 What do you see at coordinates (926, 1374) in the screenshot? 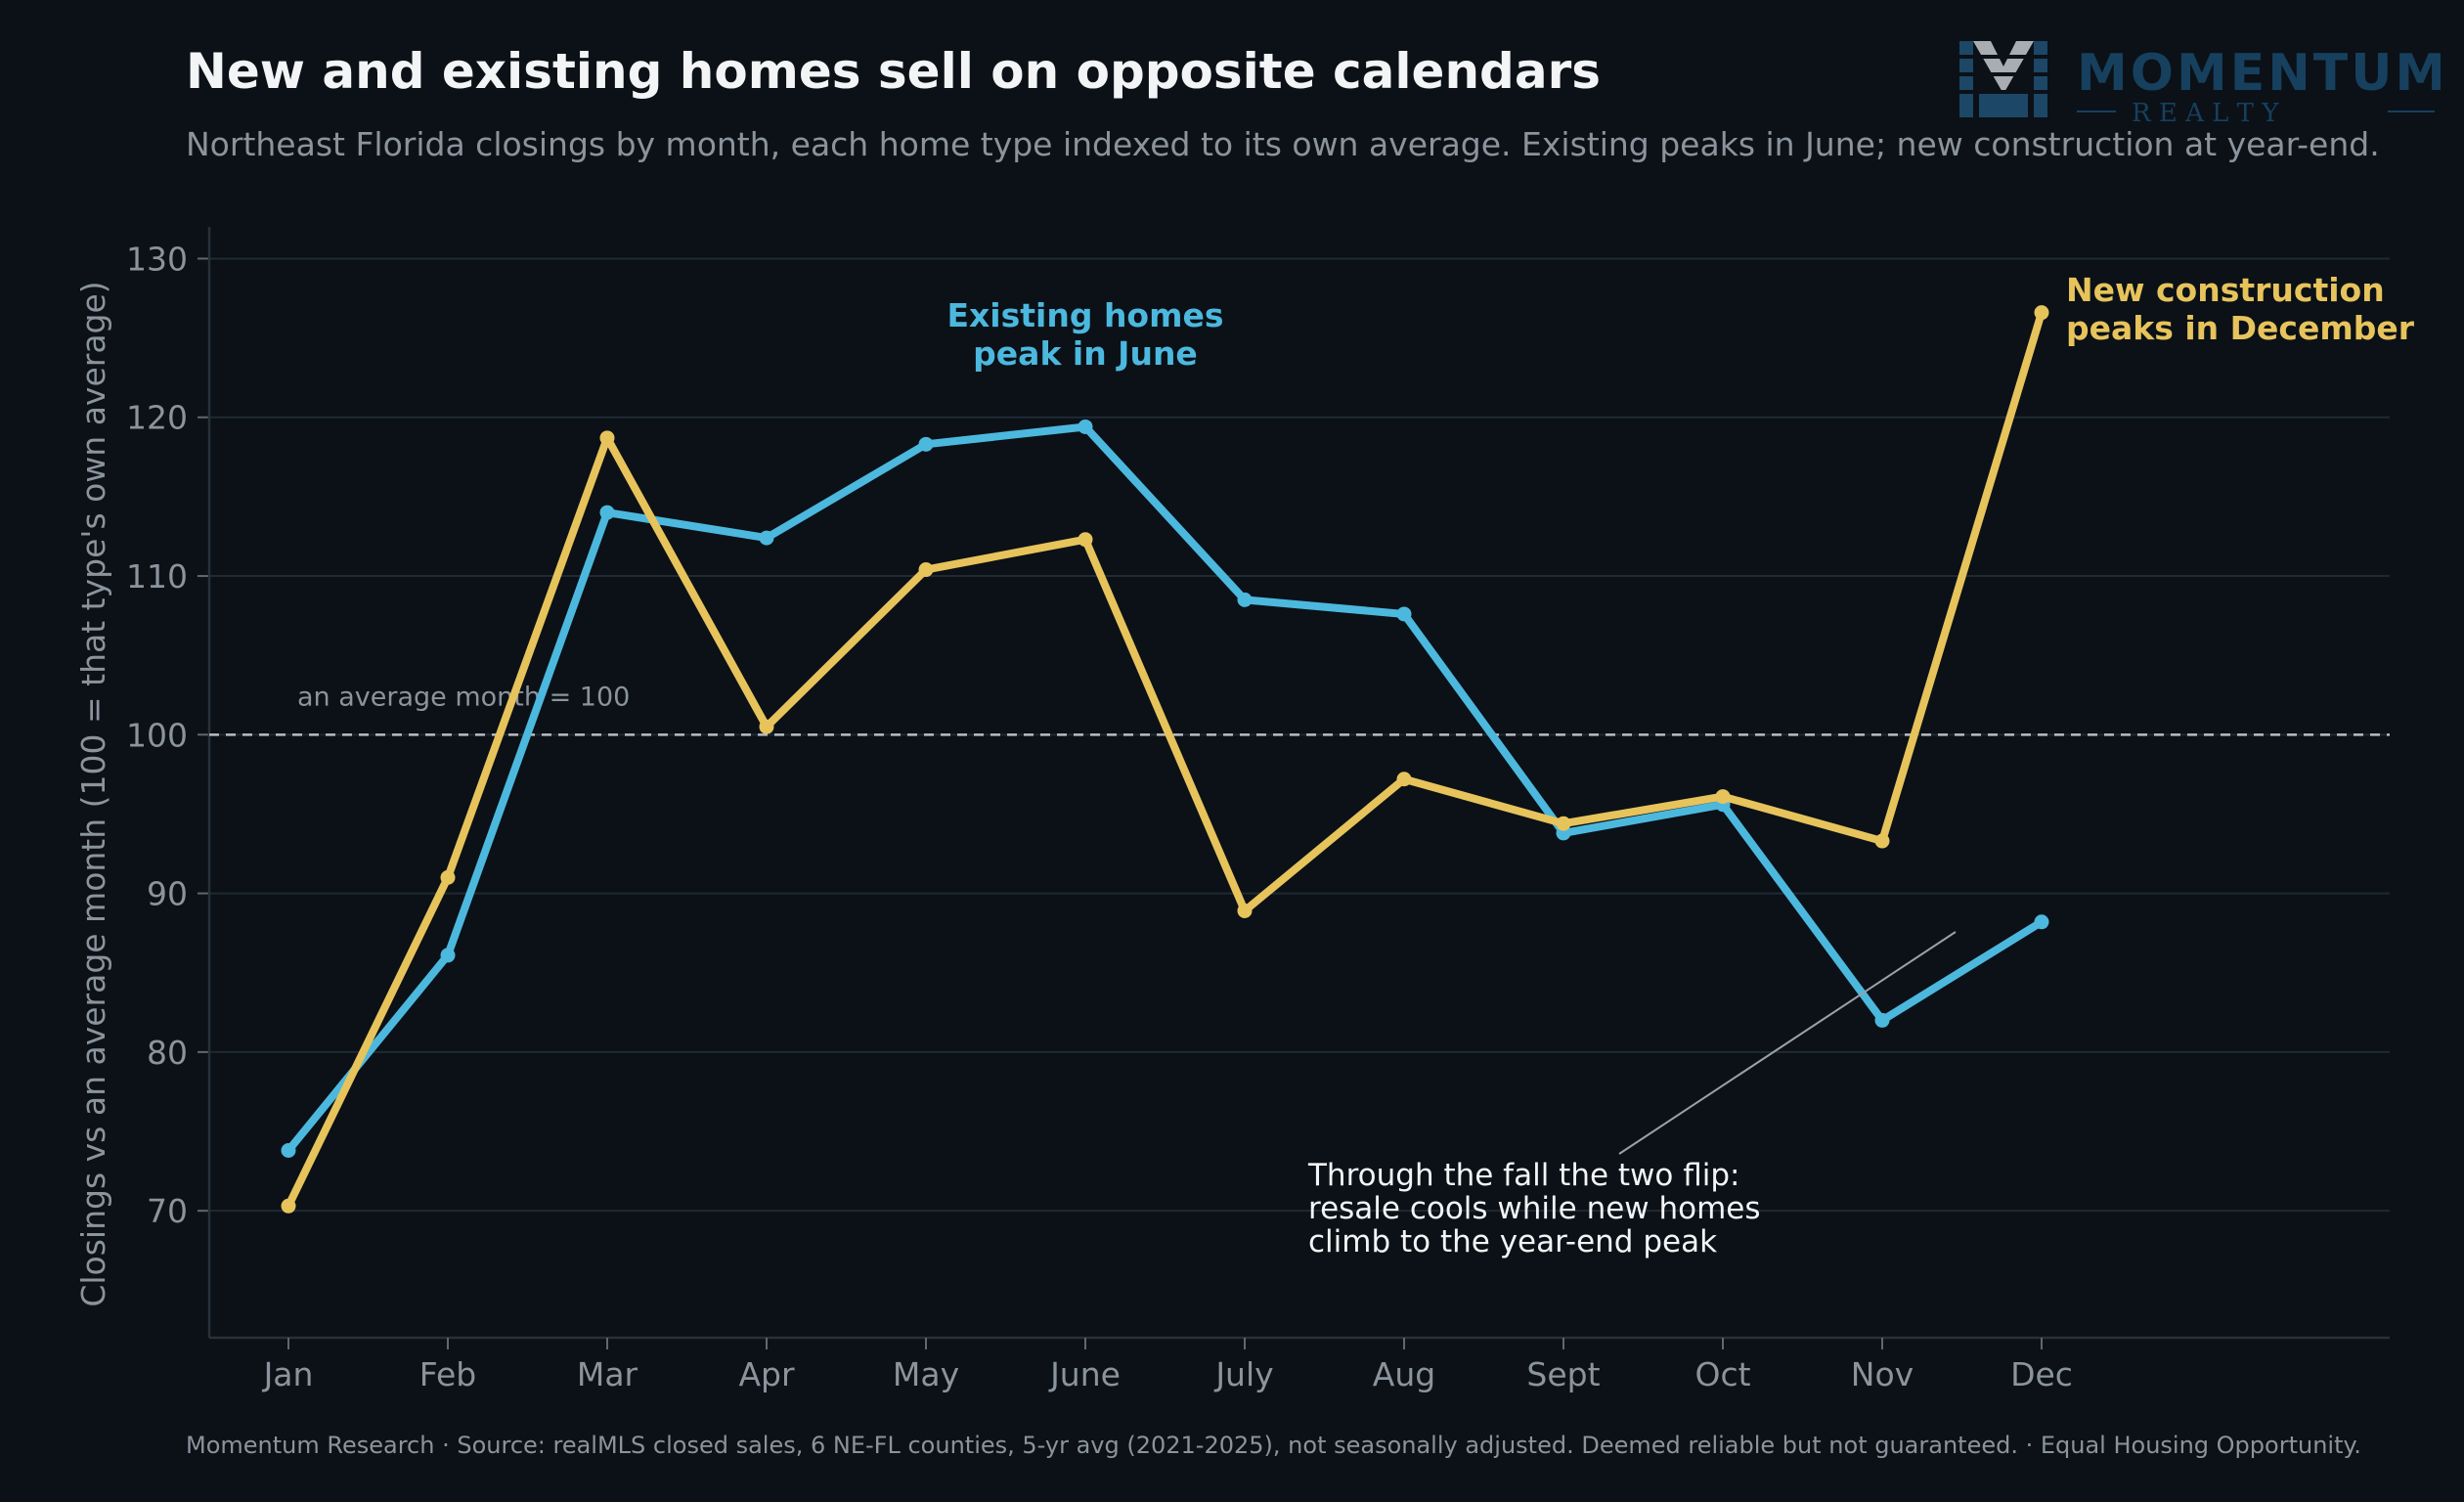
I see `x-tick-label: May` at bounding box center [926, 1374].